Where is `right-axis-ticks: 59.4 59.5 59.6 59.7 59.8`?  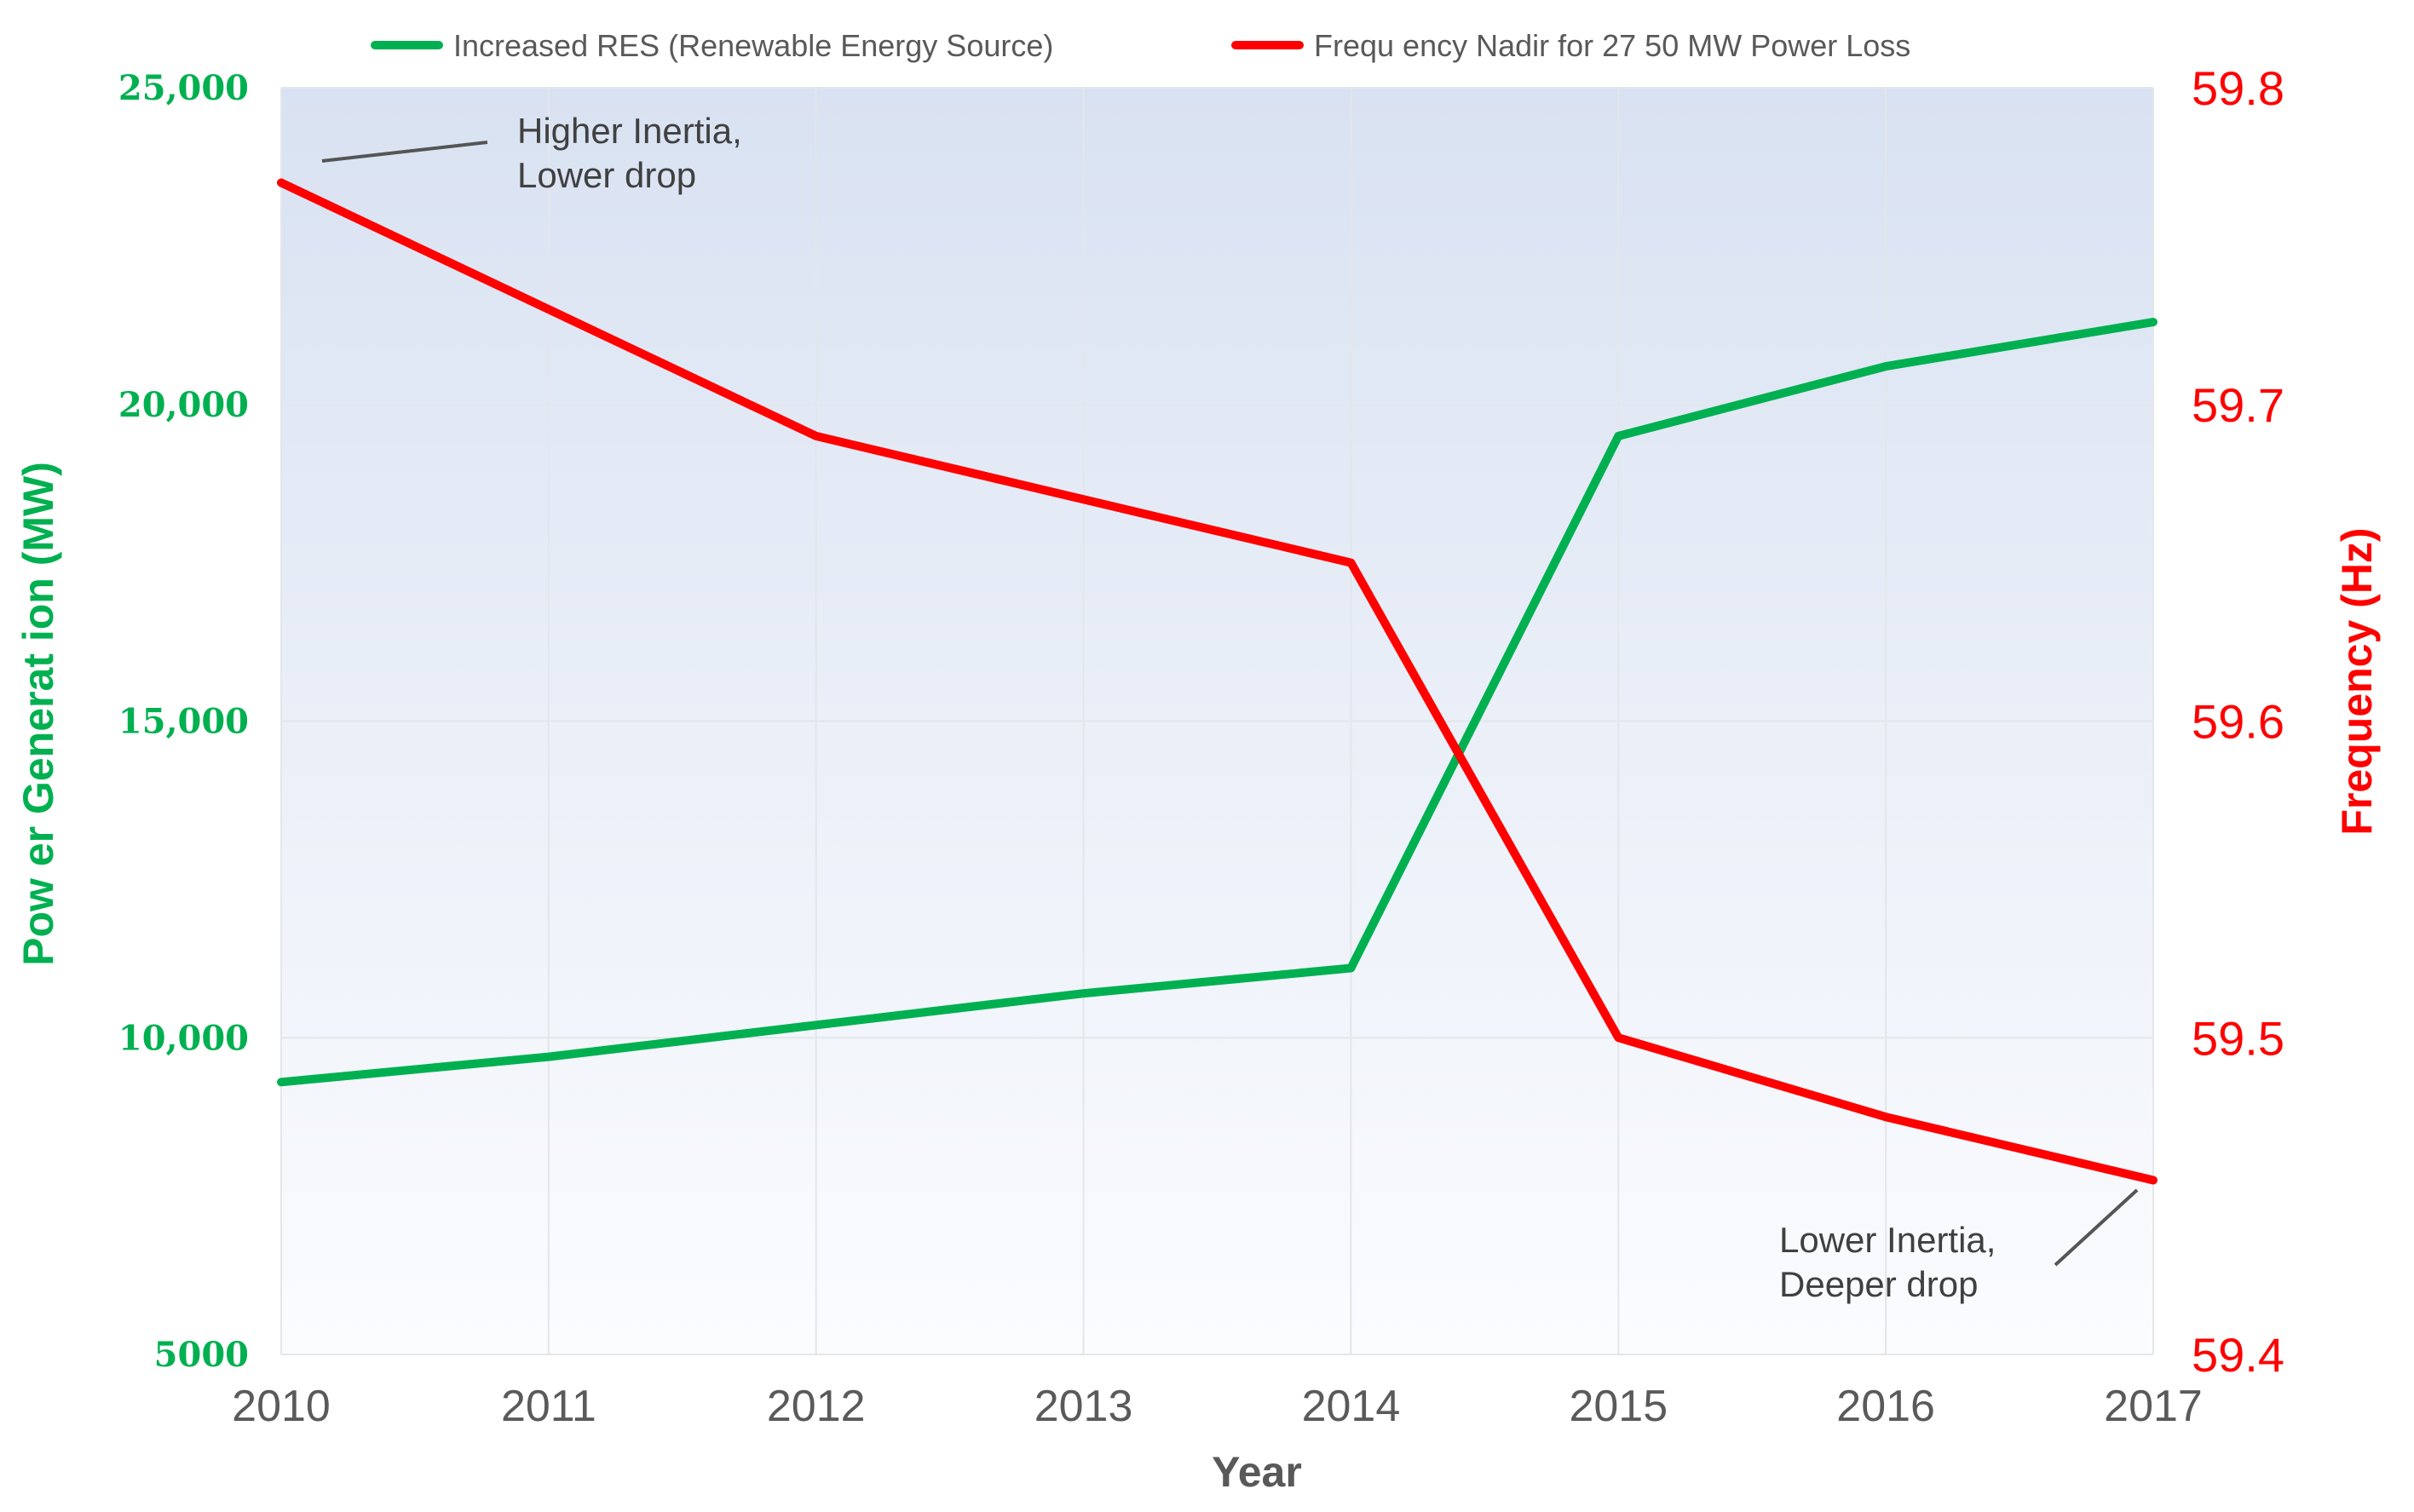
right-axis-ticks: 59.4 59.5 59.6 59.7 59.8 is located at coordinates (2238, 721).